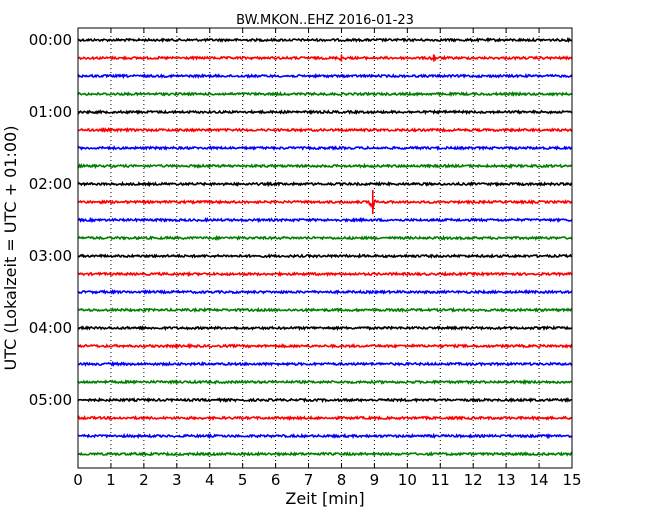 The image size is (650, 524). Describe the element at coordinates (276, 480) in the screenshot. I see `x-tick-label: 6` at that location.